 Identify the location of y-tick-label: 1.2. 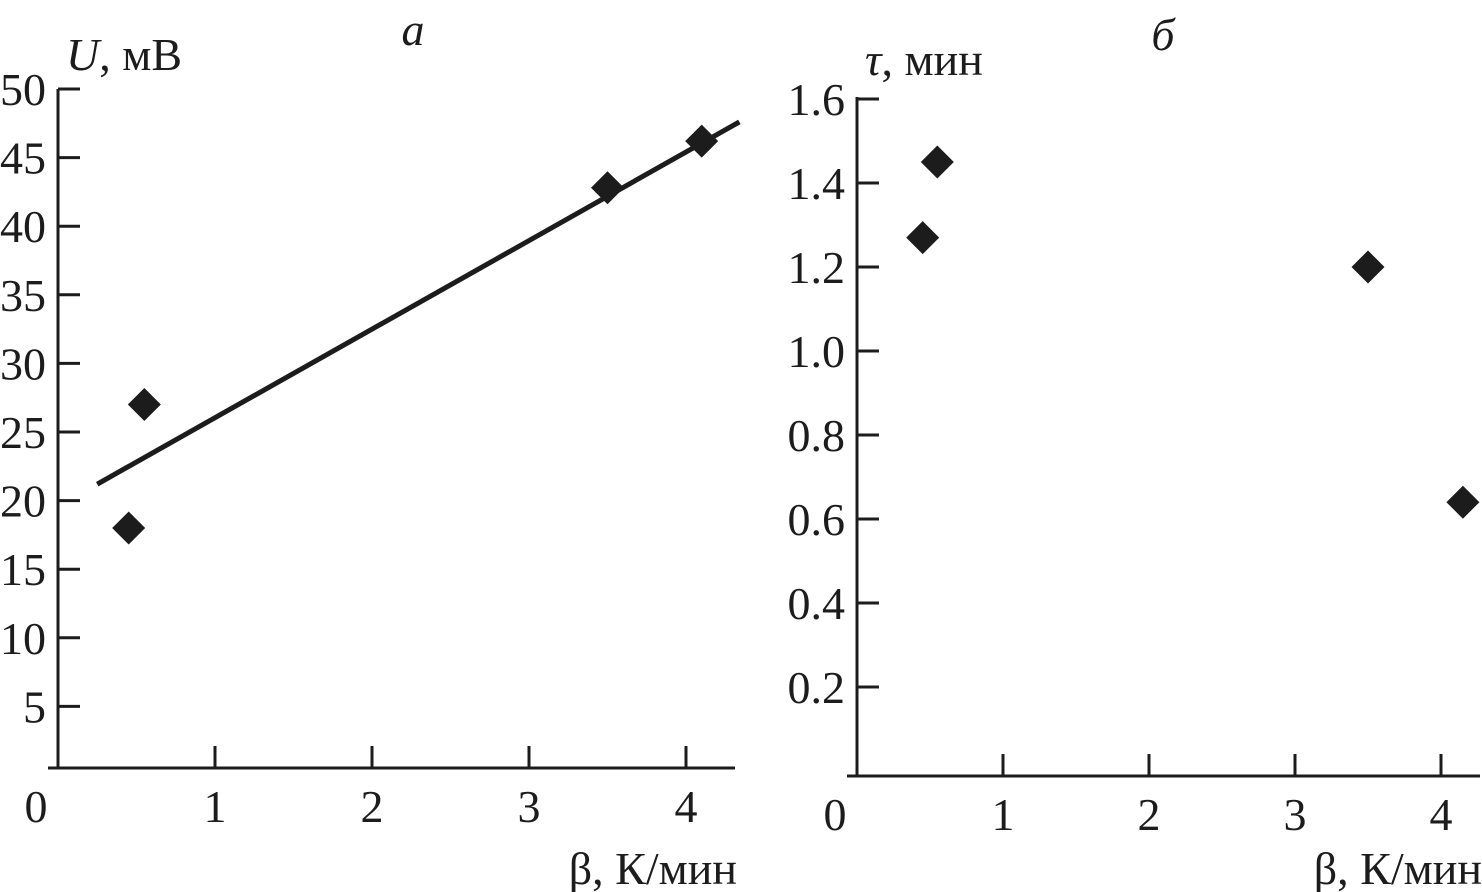
(817, 267).